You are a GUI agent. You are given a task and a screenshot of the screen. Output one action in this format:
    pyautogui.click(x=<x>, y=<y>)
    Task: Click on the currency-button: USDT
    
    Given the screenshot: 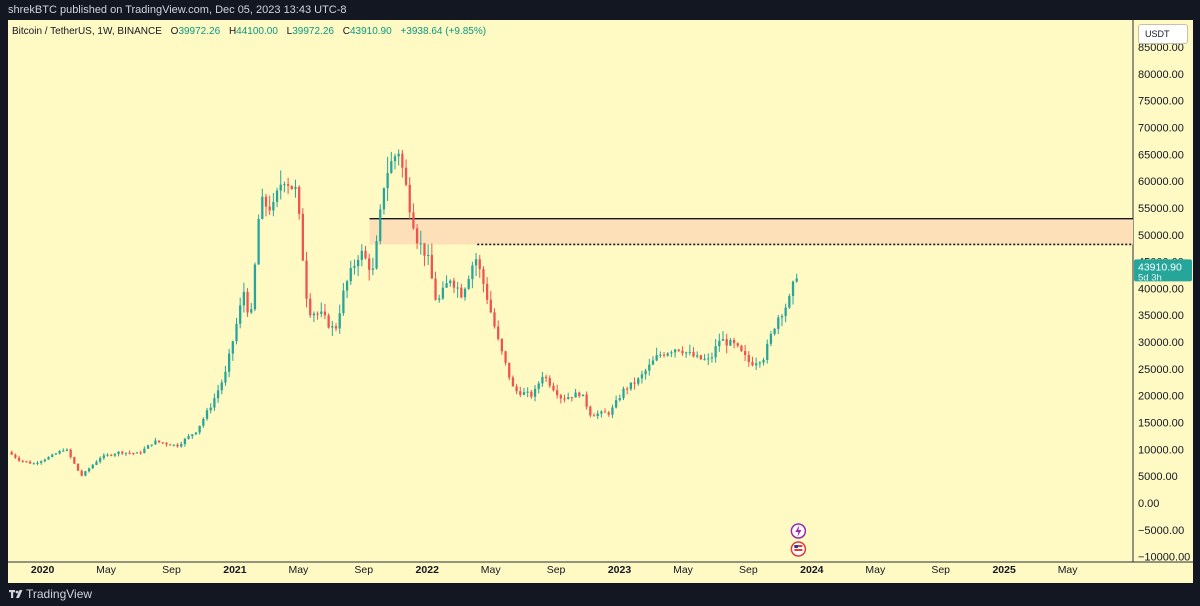 What is the action you would take?
    pyautogui.click(x=1163, y=34)
    